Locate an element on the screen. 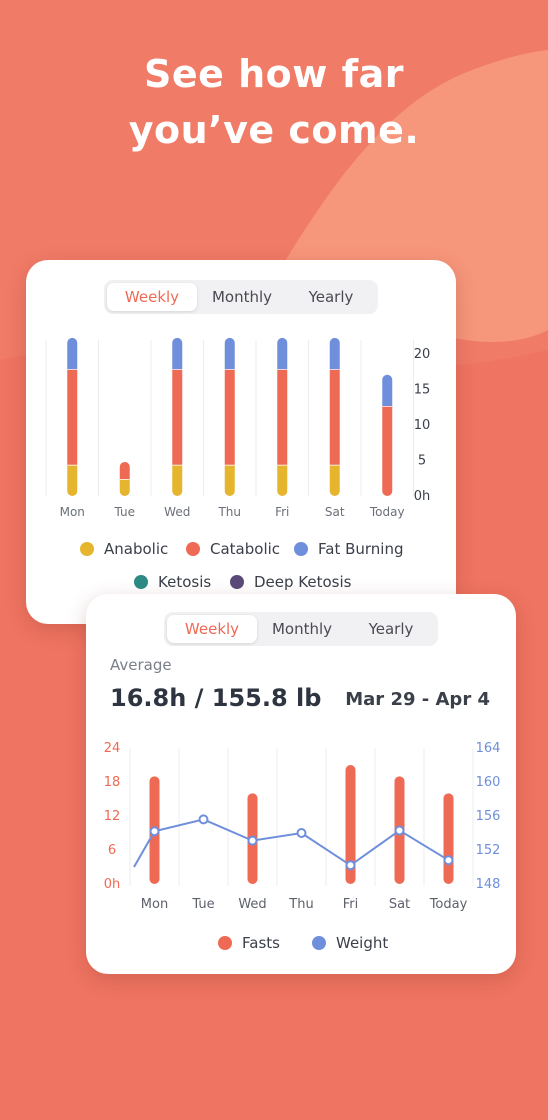 The height and width of the screenshot is (1120, 548). legend-ketosis: Ketosis is located at coordinates (172, 582).